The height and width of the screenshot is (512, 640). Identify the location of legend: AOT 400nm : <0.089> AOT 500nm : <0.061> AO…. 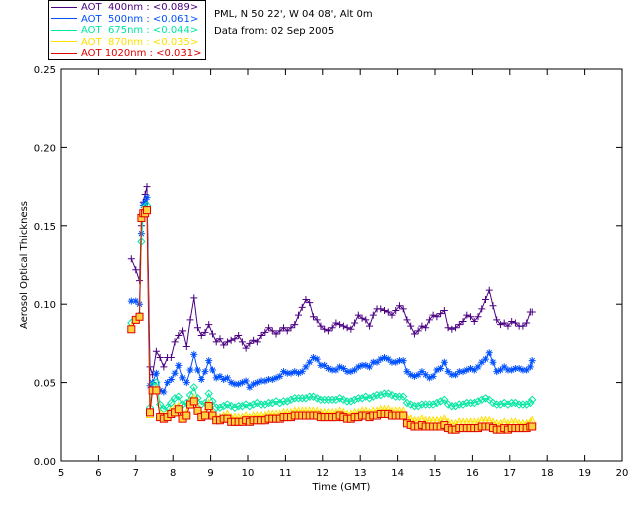
(127, 30).